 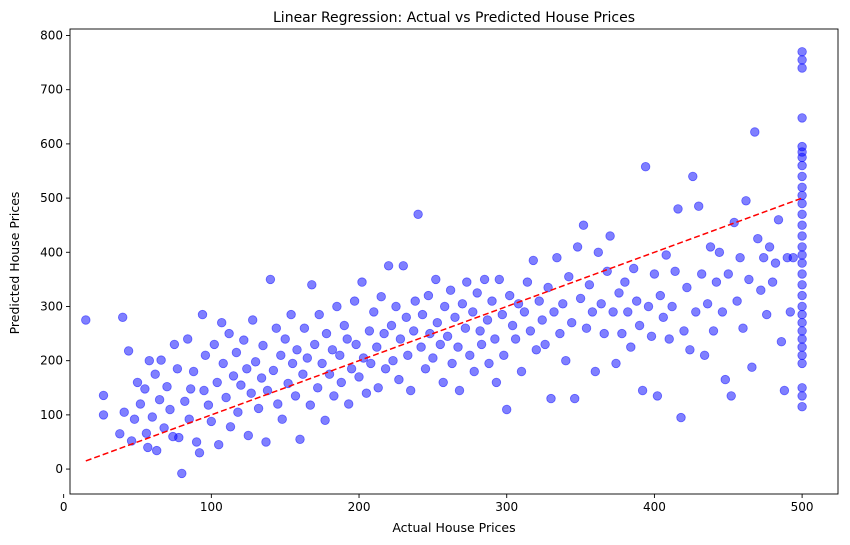 I want to click on y-axis-title: Predicted House Prices, so click(x=14, y=263).